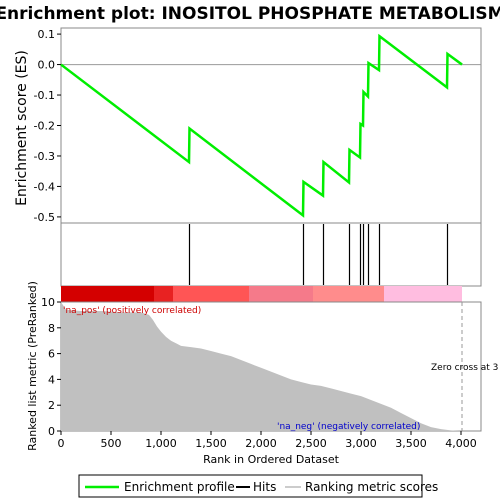 The width and height of the screenshot is (500, 500). Describe the element at coordinates (51, 431) in the screenshot. I see `metric-ytick-label: 0` at that location.